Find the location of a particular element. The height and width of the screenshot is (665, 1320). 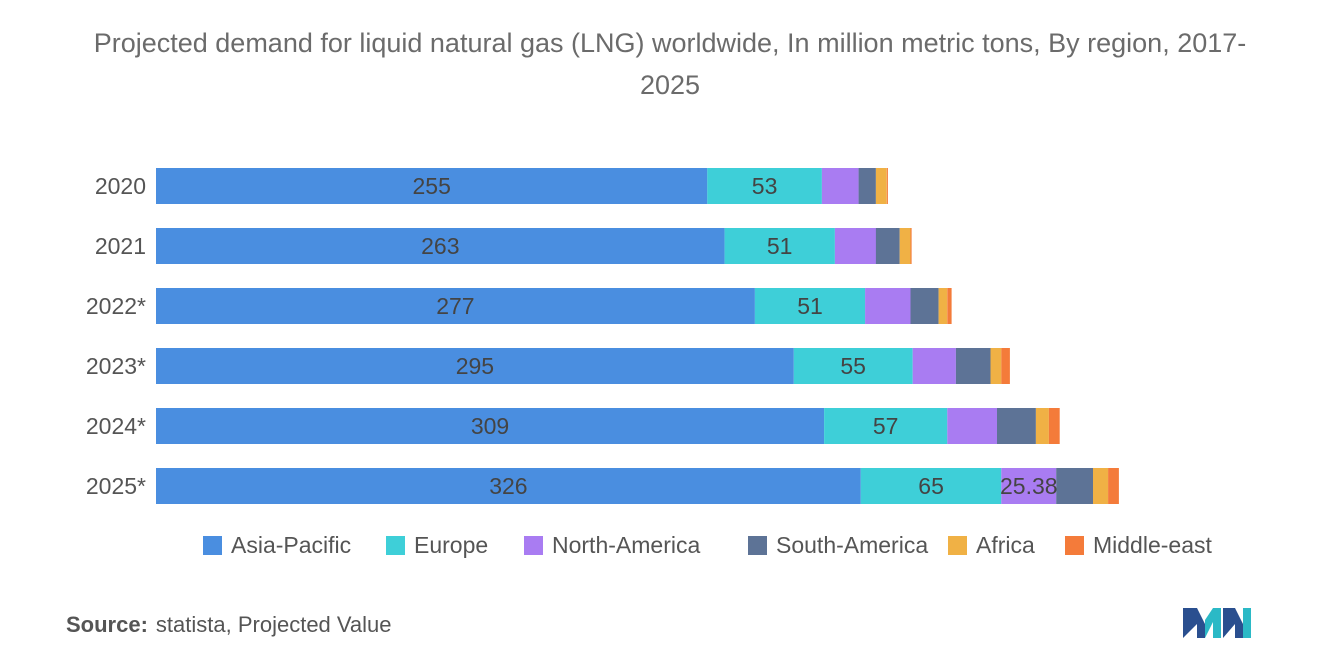

legend-label: South-America is located at coordinates (852, 545).